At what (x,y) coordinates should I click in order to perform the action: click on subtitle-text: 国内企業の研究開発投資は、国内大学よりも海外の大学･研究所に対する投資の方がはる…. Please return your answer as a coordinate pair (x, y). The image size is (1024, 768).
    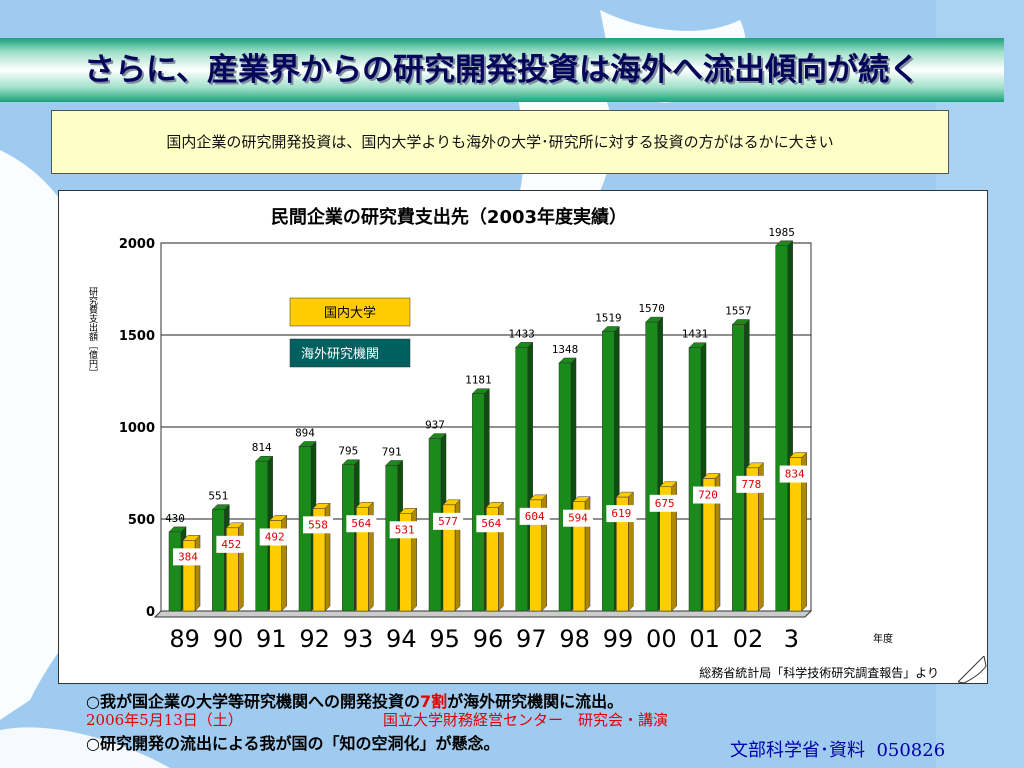
    Looking at the image, I should click on (500, 142).